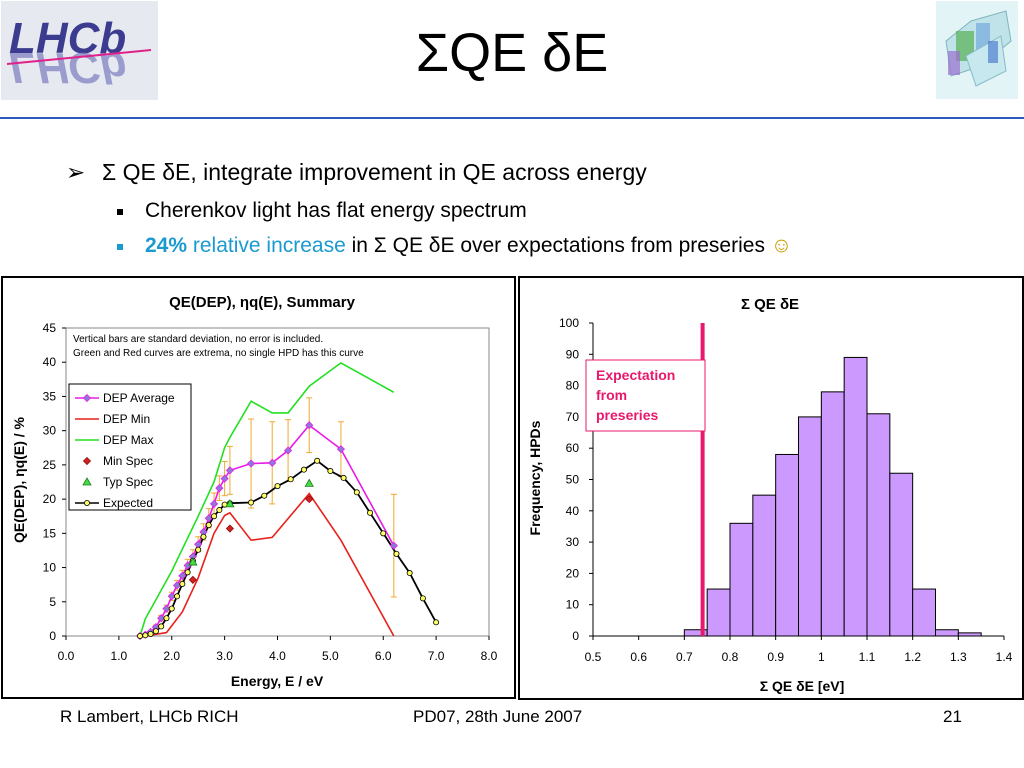  I want to click on y-tick-label: 80, so click(573, 386).